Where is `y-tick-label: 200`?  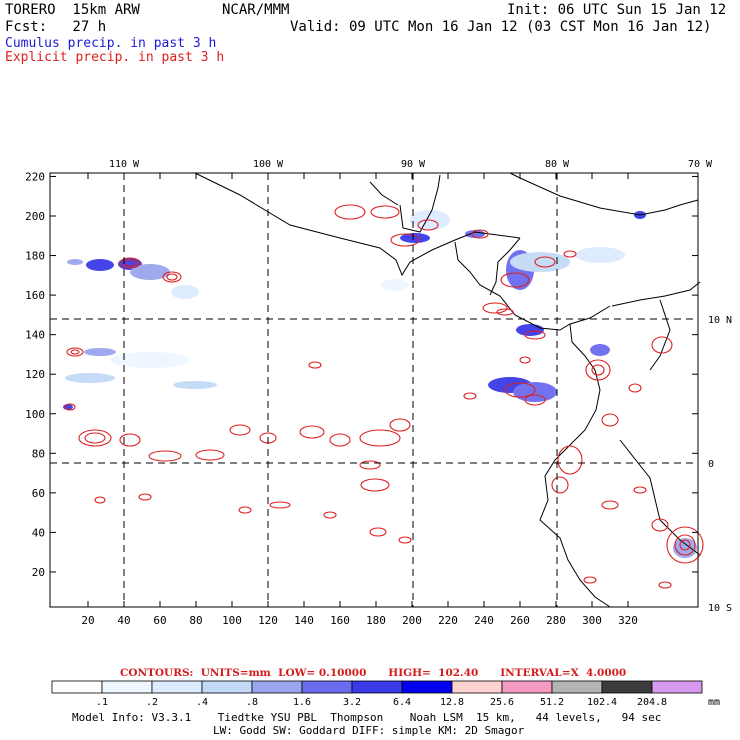 y-tick-label: 200 is located at coordinates (35, 216).